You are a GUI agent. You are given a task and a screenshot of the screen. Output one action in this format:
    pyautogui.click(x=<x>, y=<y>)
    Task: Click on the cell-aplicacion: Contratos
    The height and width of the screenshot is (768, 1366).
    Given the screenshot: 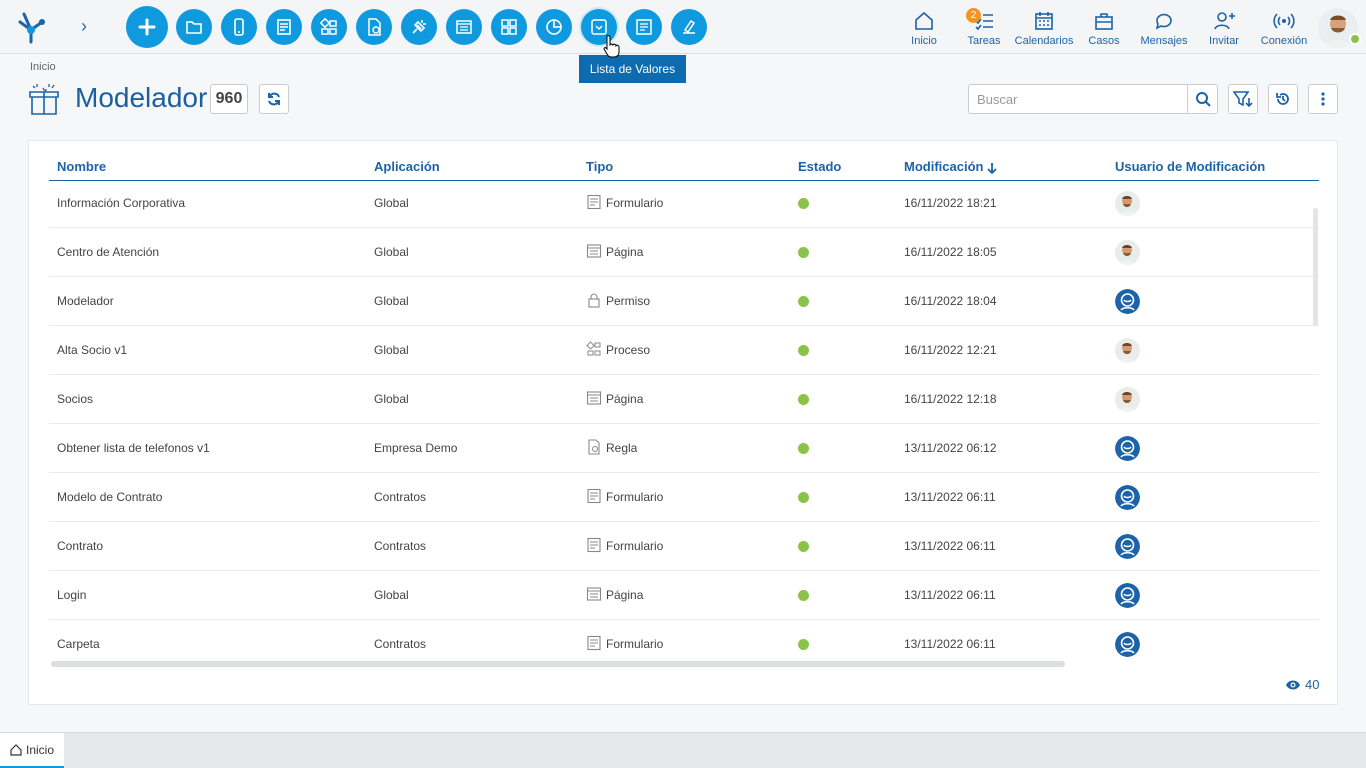 What is the action you would take?
    pyautogui.click(x=400, y=497)
    